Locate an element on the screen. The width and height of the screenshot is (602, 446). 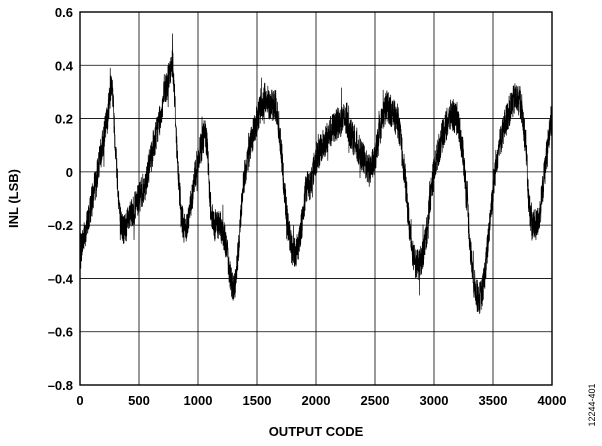
figure-code: 12244-401 is located at coordinates (592, 404).